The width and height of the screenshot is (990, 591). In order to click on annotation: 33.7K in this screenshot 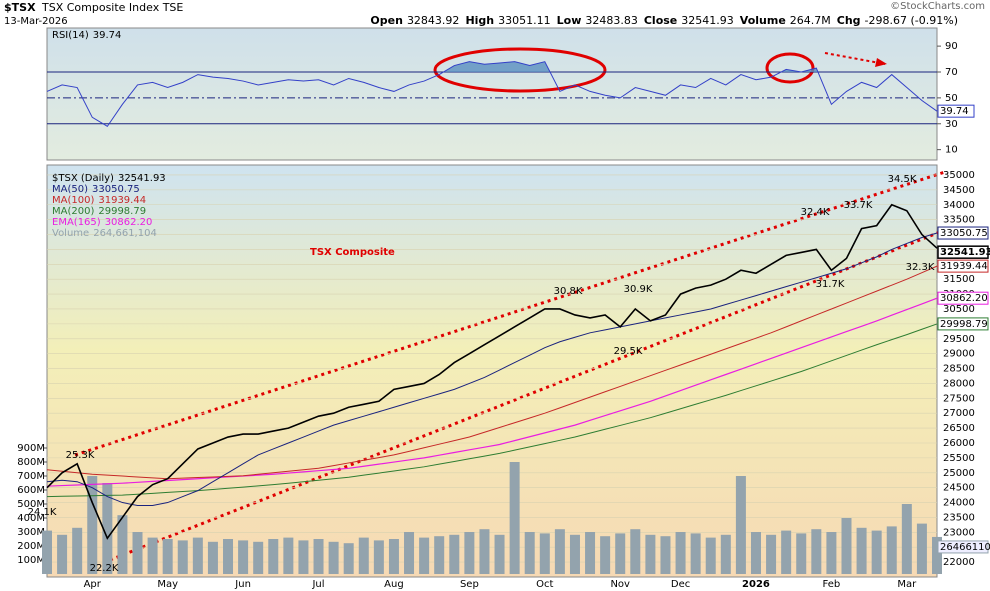, I will do `click(858, 205)`.